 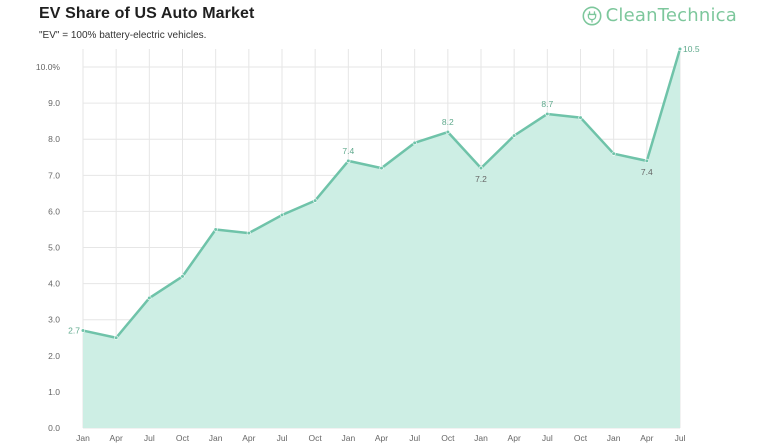 What do you see at coordinates (671, 15) in the screenshot?
I see `logo-text: CleanTechnica` at bounding box center [671, 15].